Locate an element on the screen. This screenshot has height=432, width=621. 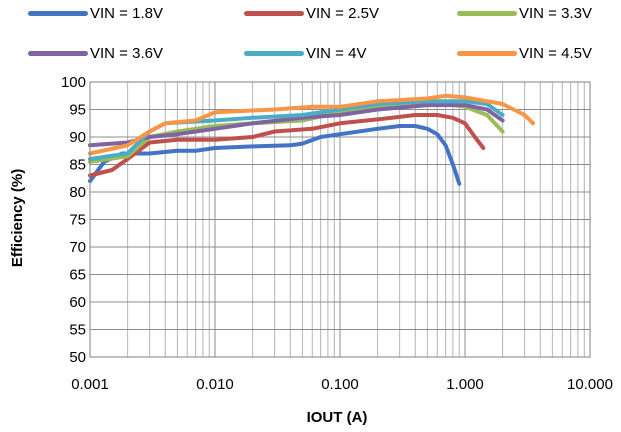
legend-item-vin-3p6: VIN = 3.6V is located at coordinates (95, 53).